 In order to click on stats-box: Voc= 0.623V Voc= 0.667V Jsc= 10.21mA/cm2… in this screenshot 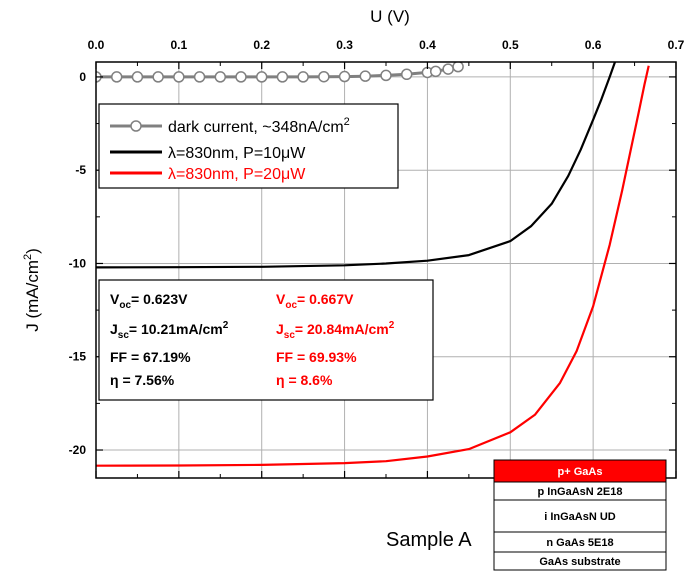, I will do `click(266, 340)`.